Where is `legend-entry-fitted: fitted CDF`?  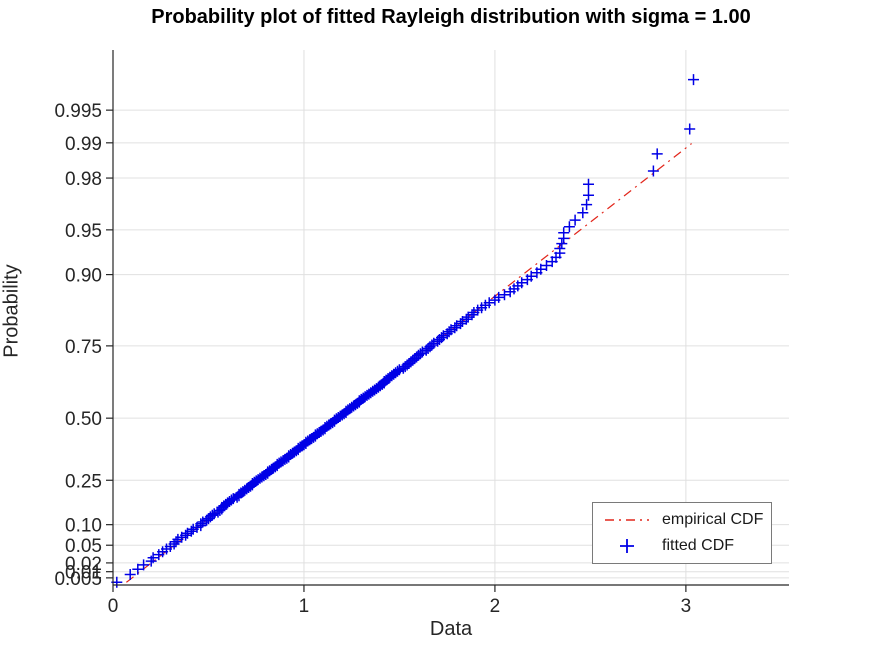
legend-entry-fitted: fitted CDF is located at coordinates (682, 546).